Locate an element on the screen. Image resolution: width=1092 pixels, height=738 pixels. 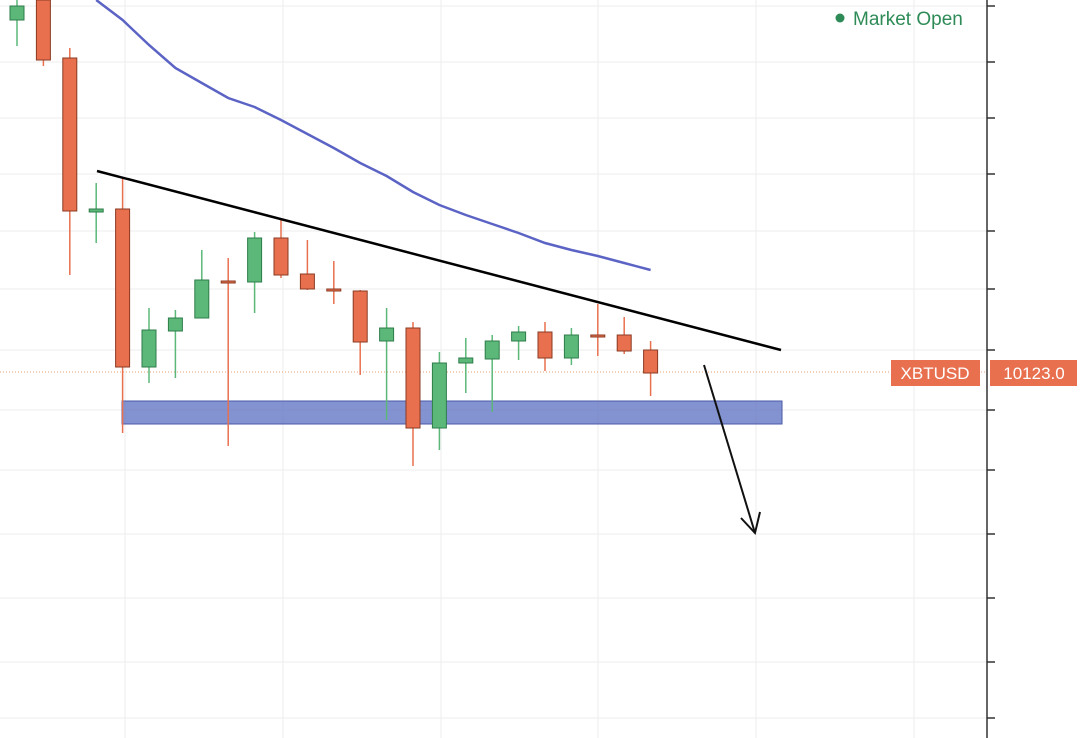
symbol-badge is located at coordinates (935, 373).